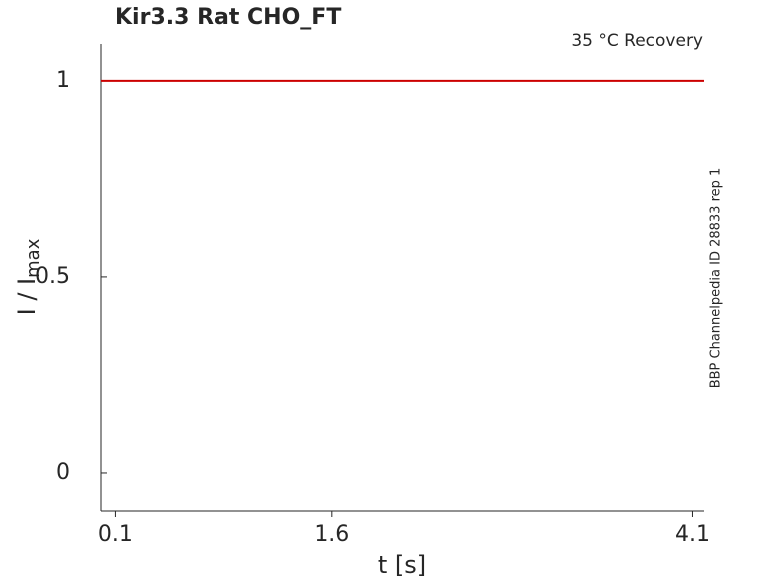  I want to click on chart-title: Kir3.3 Rat CHO_FT, so click(228, 17).